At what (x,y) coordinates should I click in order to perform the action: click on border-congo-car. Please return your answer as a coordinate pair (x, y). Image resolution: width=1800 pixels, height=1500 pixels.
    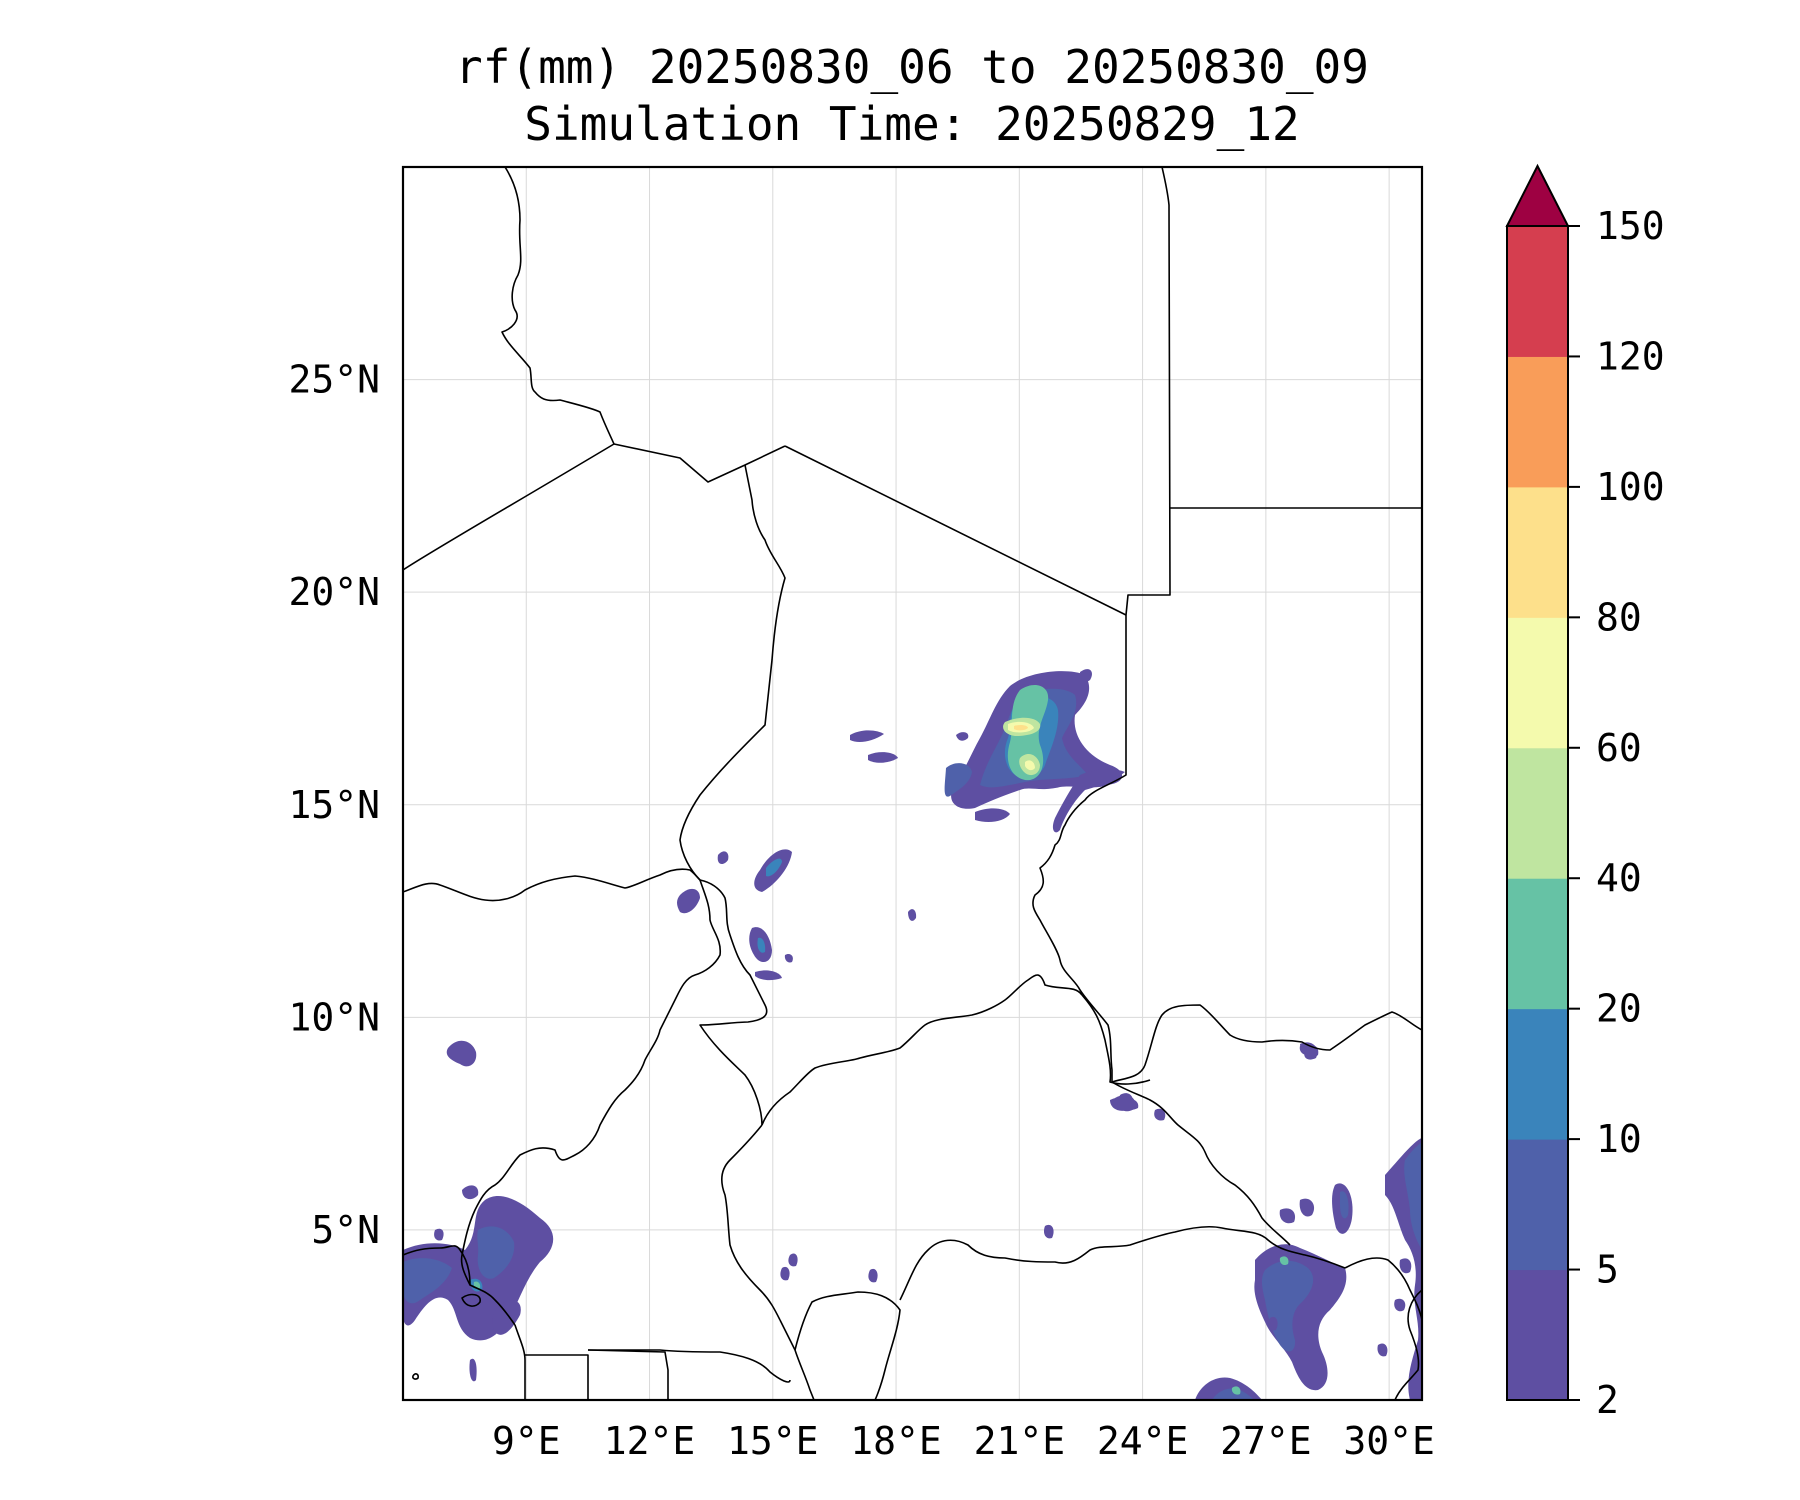
    Looking at the image, I should click on (797, 1359).